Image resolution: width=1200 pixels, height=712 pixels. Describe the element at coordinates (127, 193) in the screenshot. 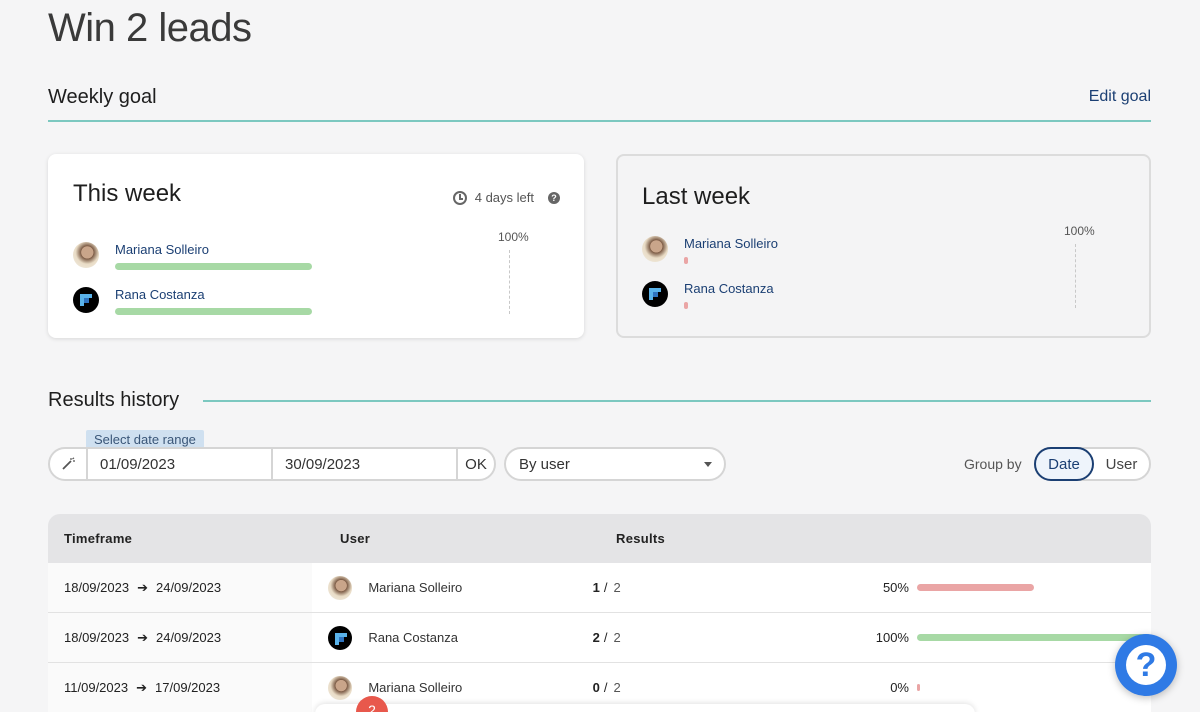

I see `this-week-title: This week` at that location.